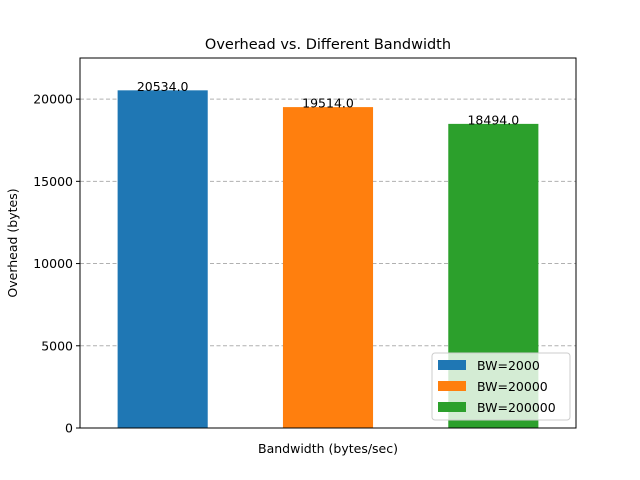  What do you see at coordinates (328, 45) in the screenshot?
I see `chart-title: Overhead vs. Different Bandwidth` at bounding box center [328, 45].